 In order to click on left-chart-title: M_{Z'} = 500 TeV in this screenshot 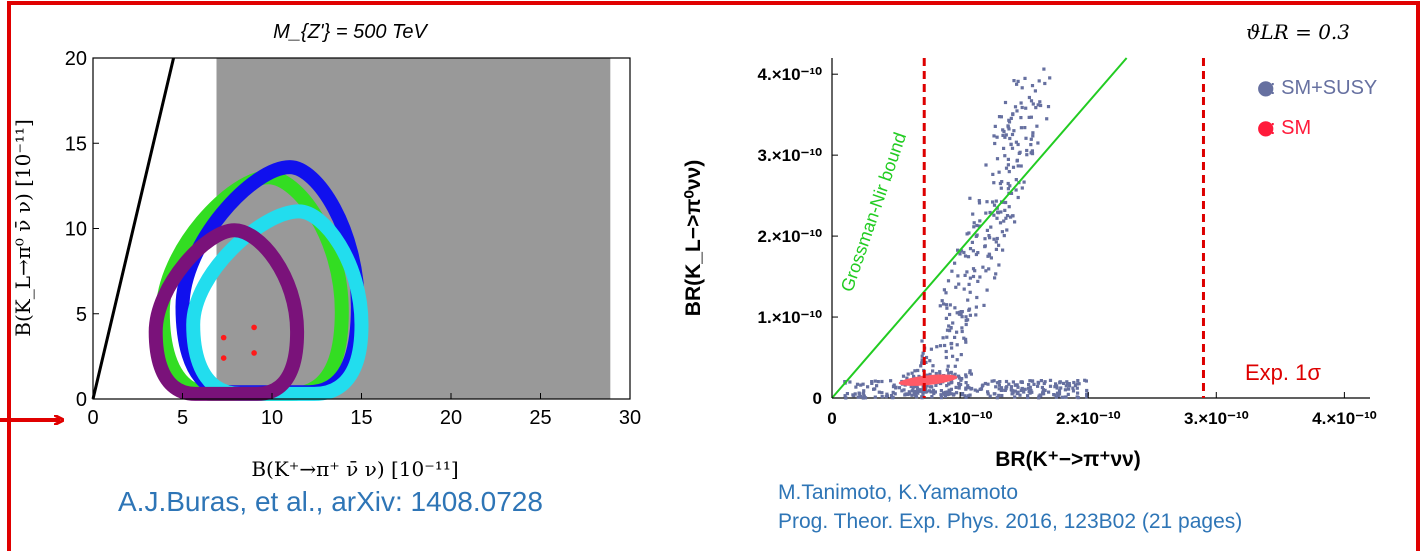, I will do `click(350, 32)`.